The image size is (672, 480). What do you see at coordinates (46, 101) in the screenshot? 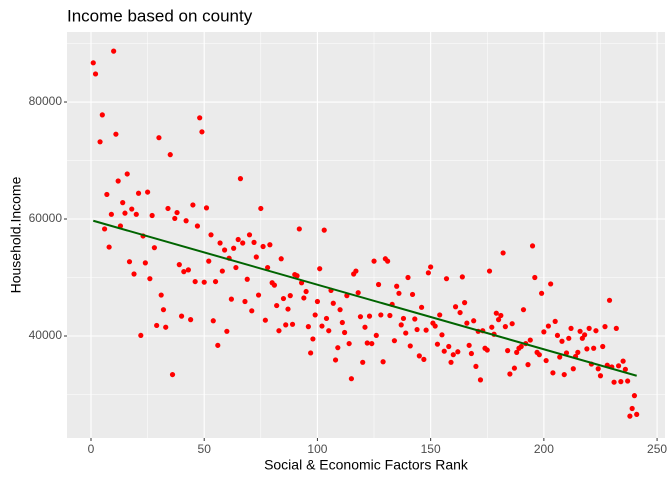
I see `y-tick-label: 80000` at bounding box center [46, 101].